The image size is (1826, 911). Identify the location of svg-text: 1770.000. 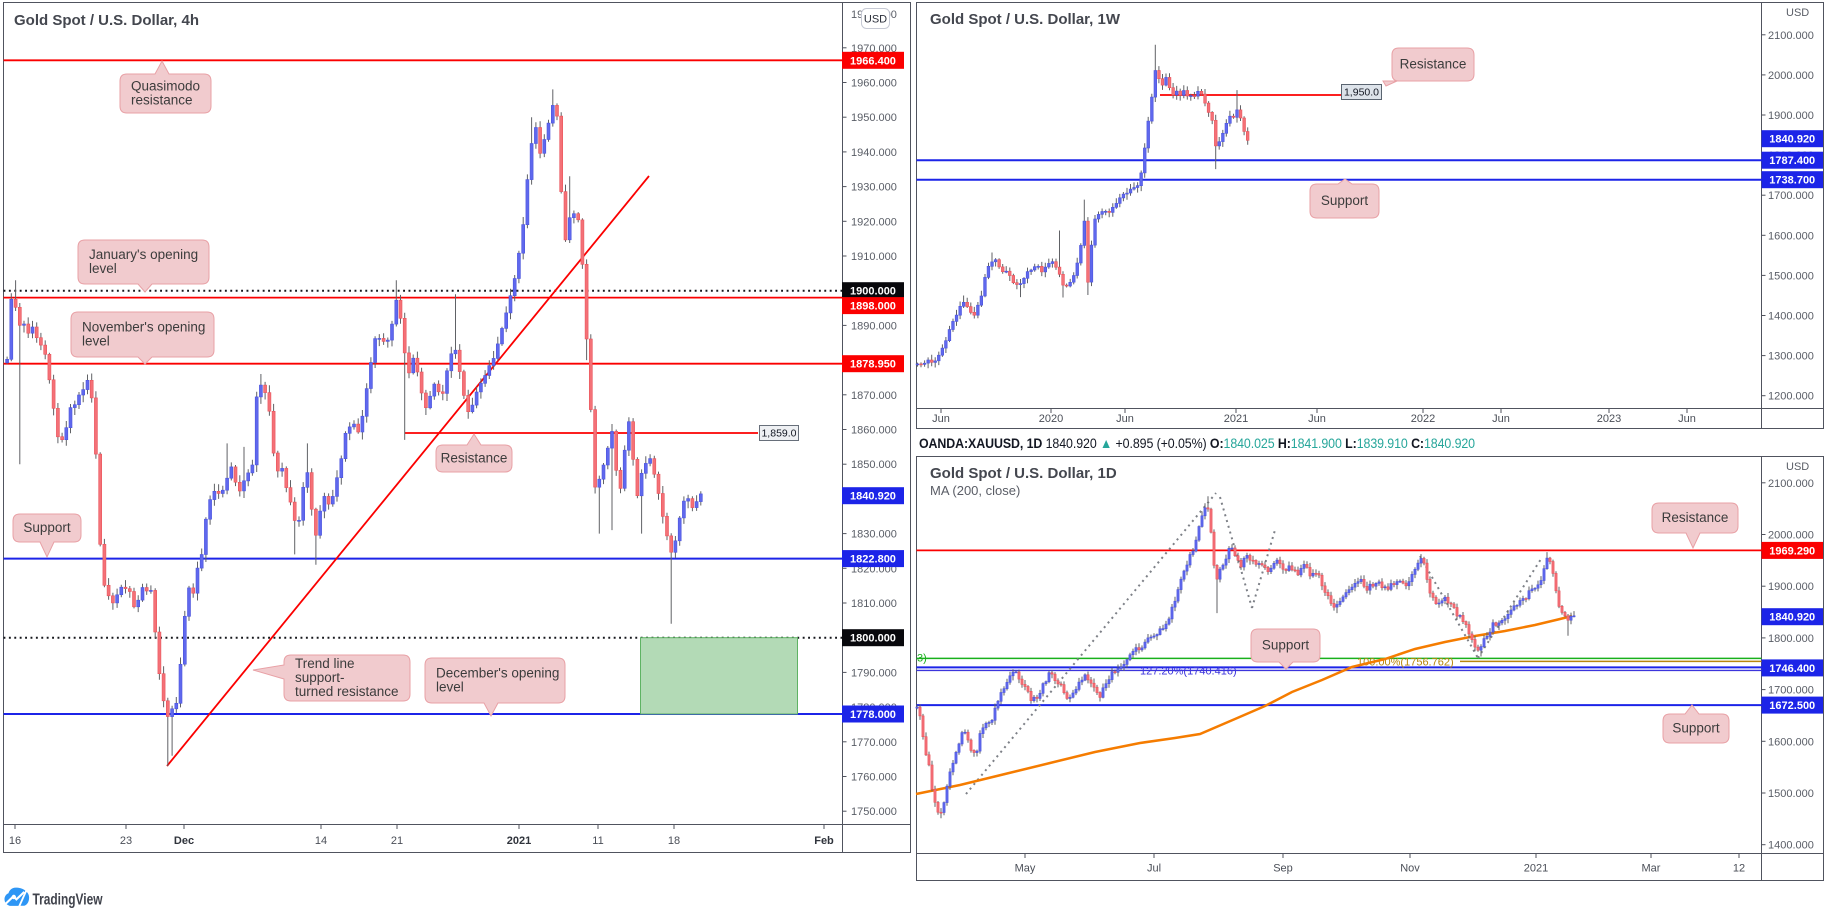
(874, 743).